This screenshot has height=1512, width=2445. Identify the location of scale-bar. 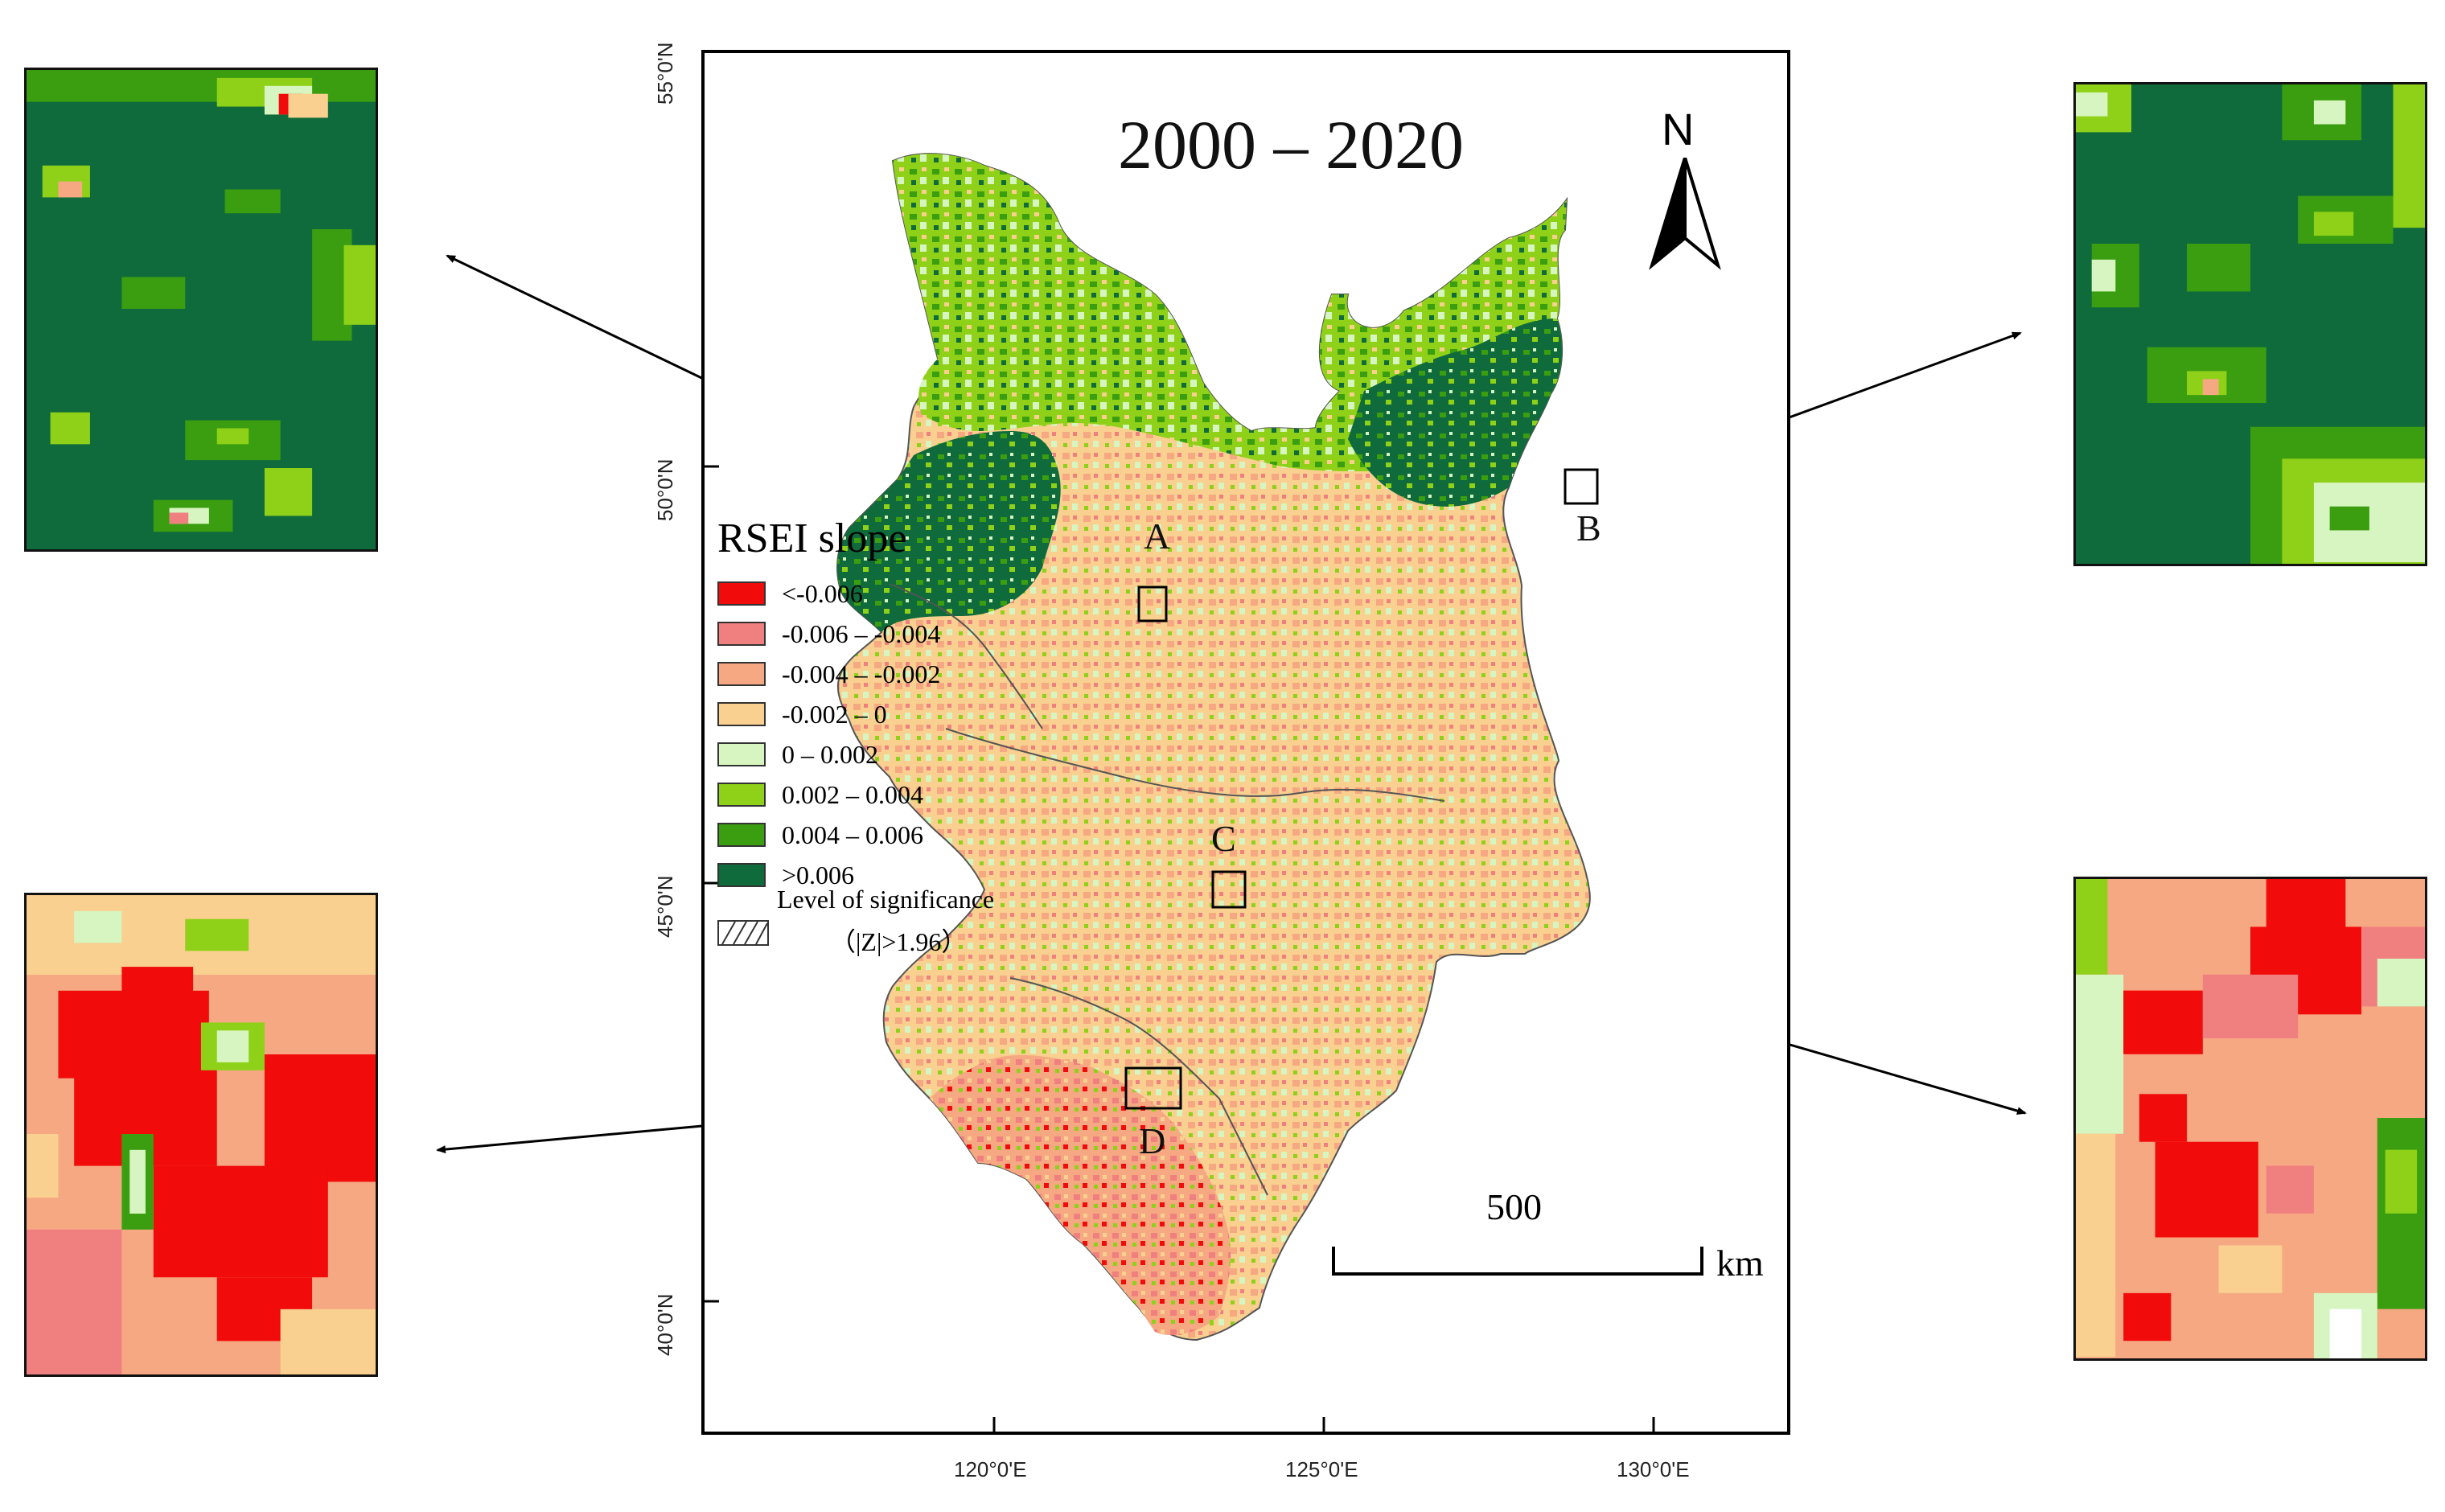
(1518, 1262).